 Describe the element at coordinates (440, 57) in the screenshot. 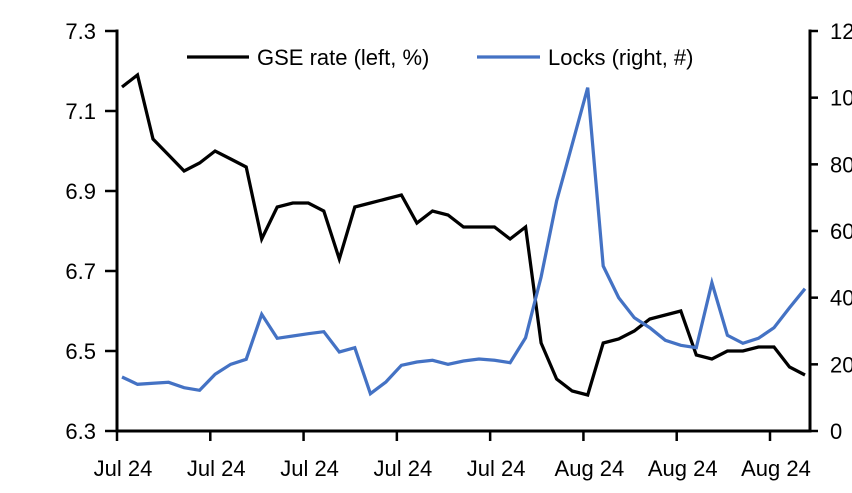

I see `legend: GSE rate (left, %) Locks (right, #)` at that location.